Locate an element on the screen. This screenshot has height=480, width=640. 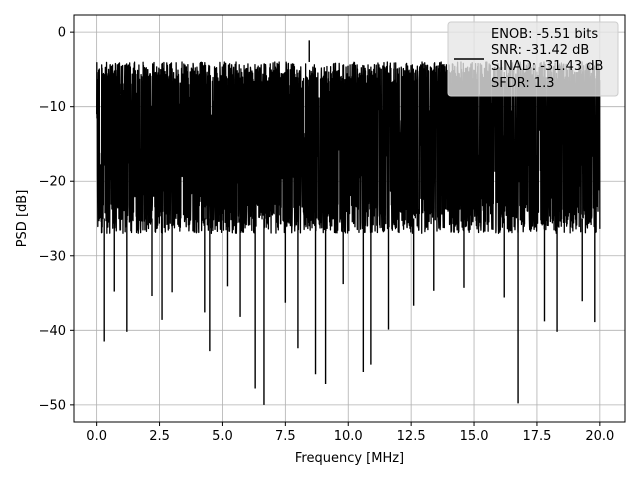
legend-line-snr: SNR: -31.42 dB is located at coordinates (540, 50).